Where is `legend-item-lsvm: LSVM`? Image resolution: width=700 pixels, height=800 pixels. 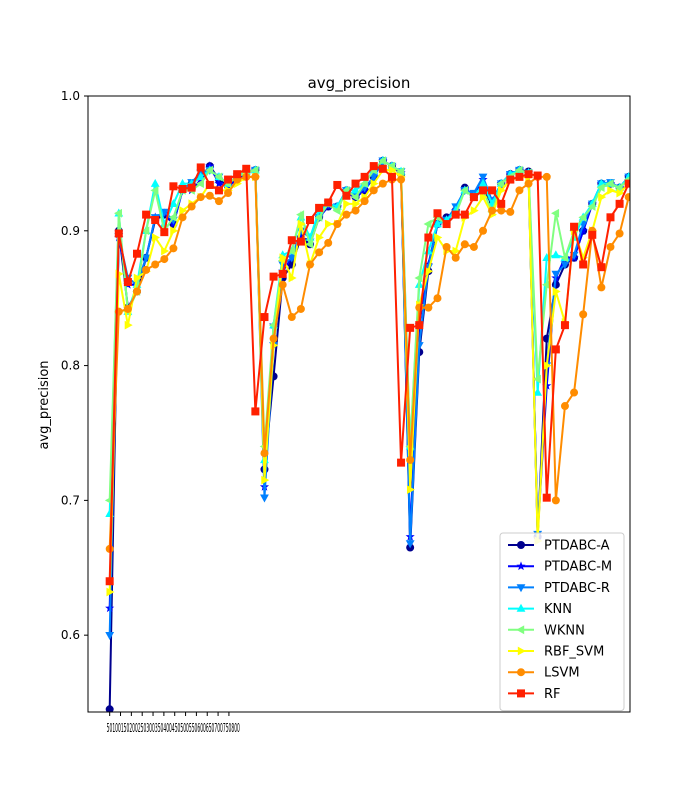 legend-item-lsvm: LSVM is located at coordinates (544, 673).